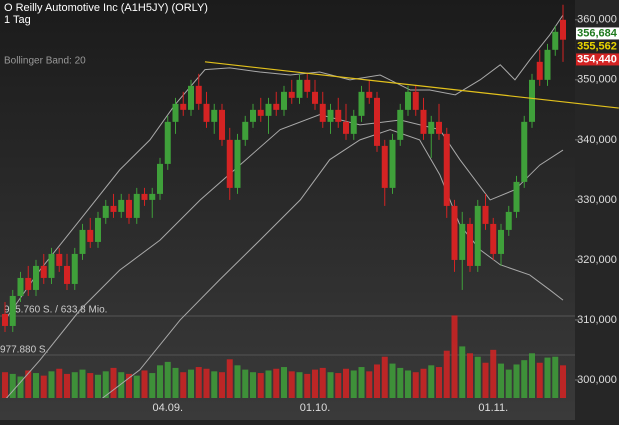 Image resolution: width=619 pixels, height=425 pixels. I want to click on chart-subtitle: 1 Tag, so click(17, 20).